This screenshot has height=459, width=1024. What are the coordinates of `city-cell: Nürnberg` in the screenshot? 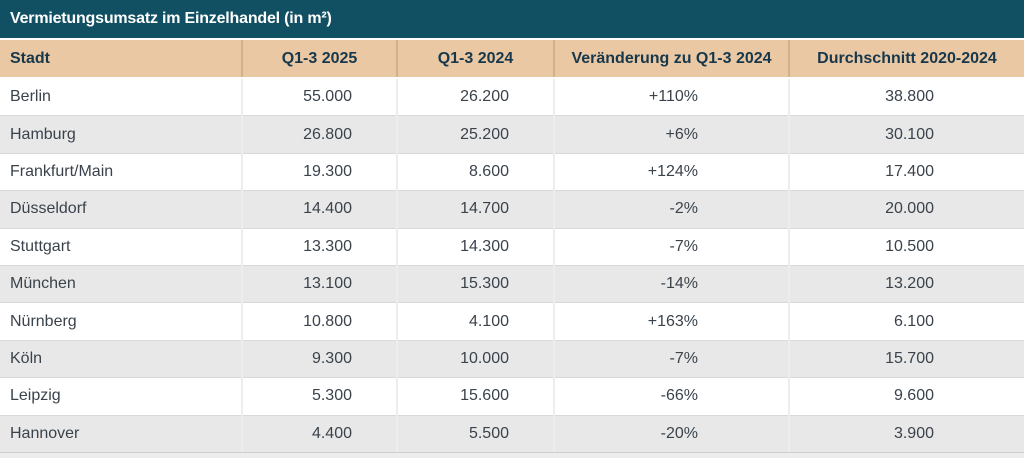 It's located at (121, 321).